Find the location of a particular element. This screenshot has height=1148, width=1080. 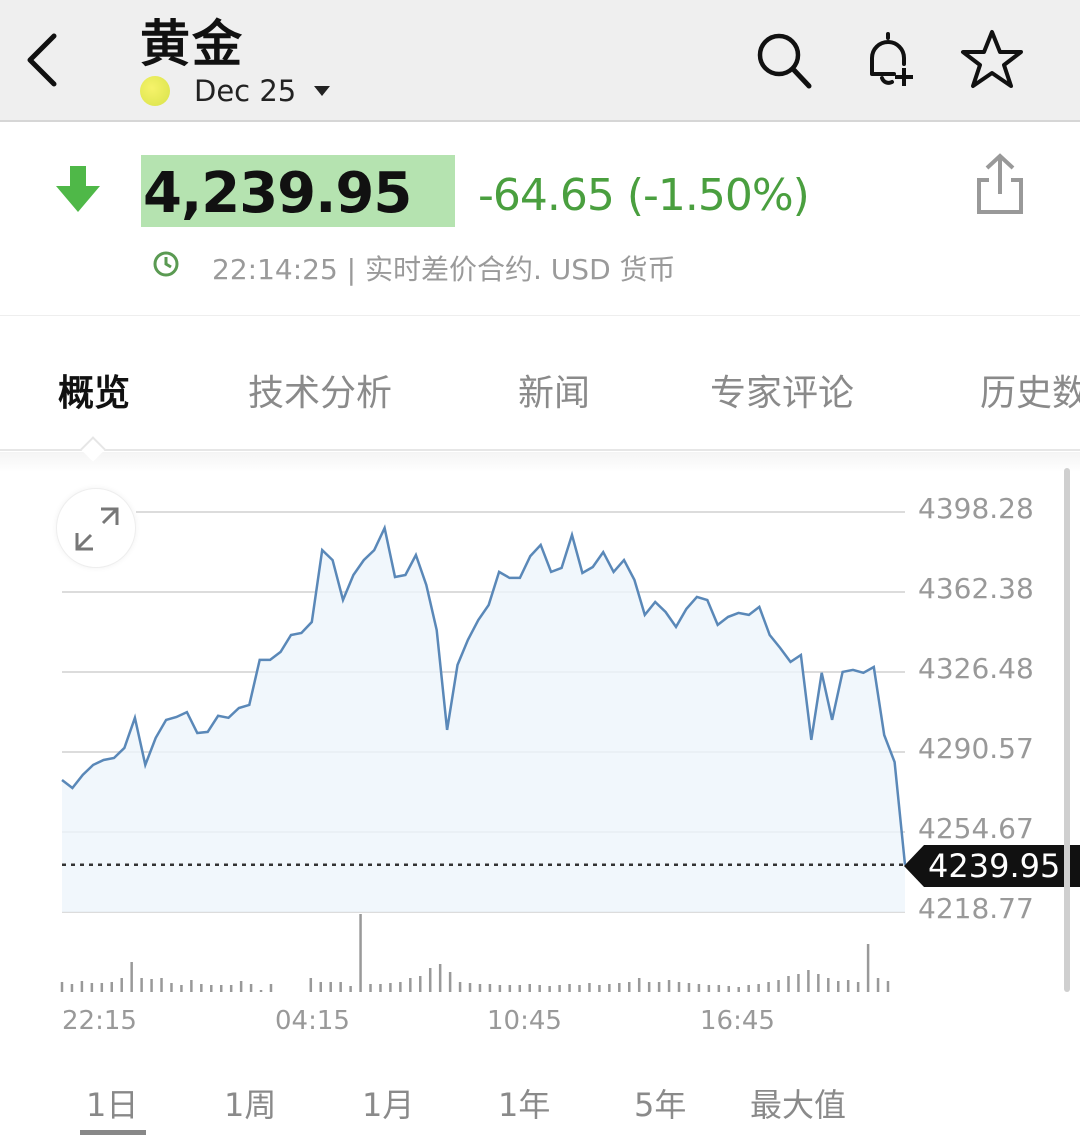

y-tick: 4326.48 is located at coordinates (976, 668).